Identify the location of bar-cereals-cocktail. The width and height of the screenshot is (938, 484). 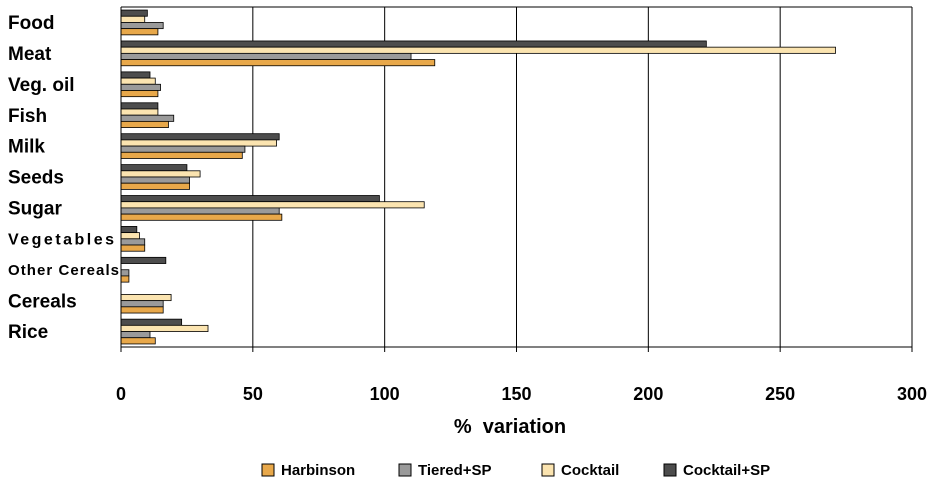
(146, 298).